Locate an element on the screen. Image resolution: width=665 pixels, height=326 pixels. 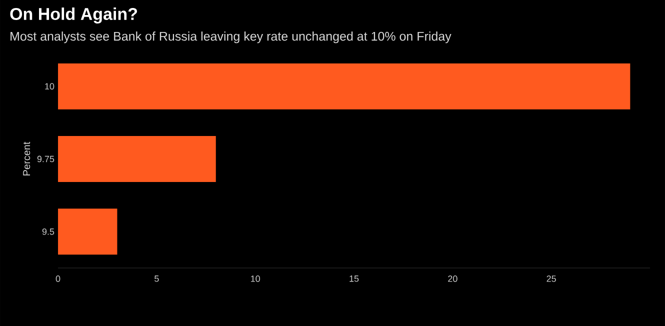
x-tick-label: 5 is located at coordinates (156, 279).